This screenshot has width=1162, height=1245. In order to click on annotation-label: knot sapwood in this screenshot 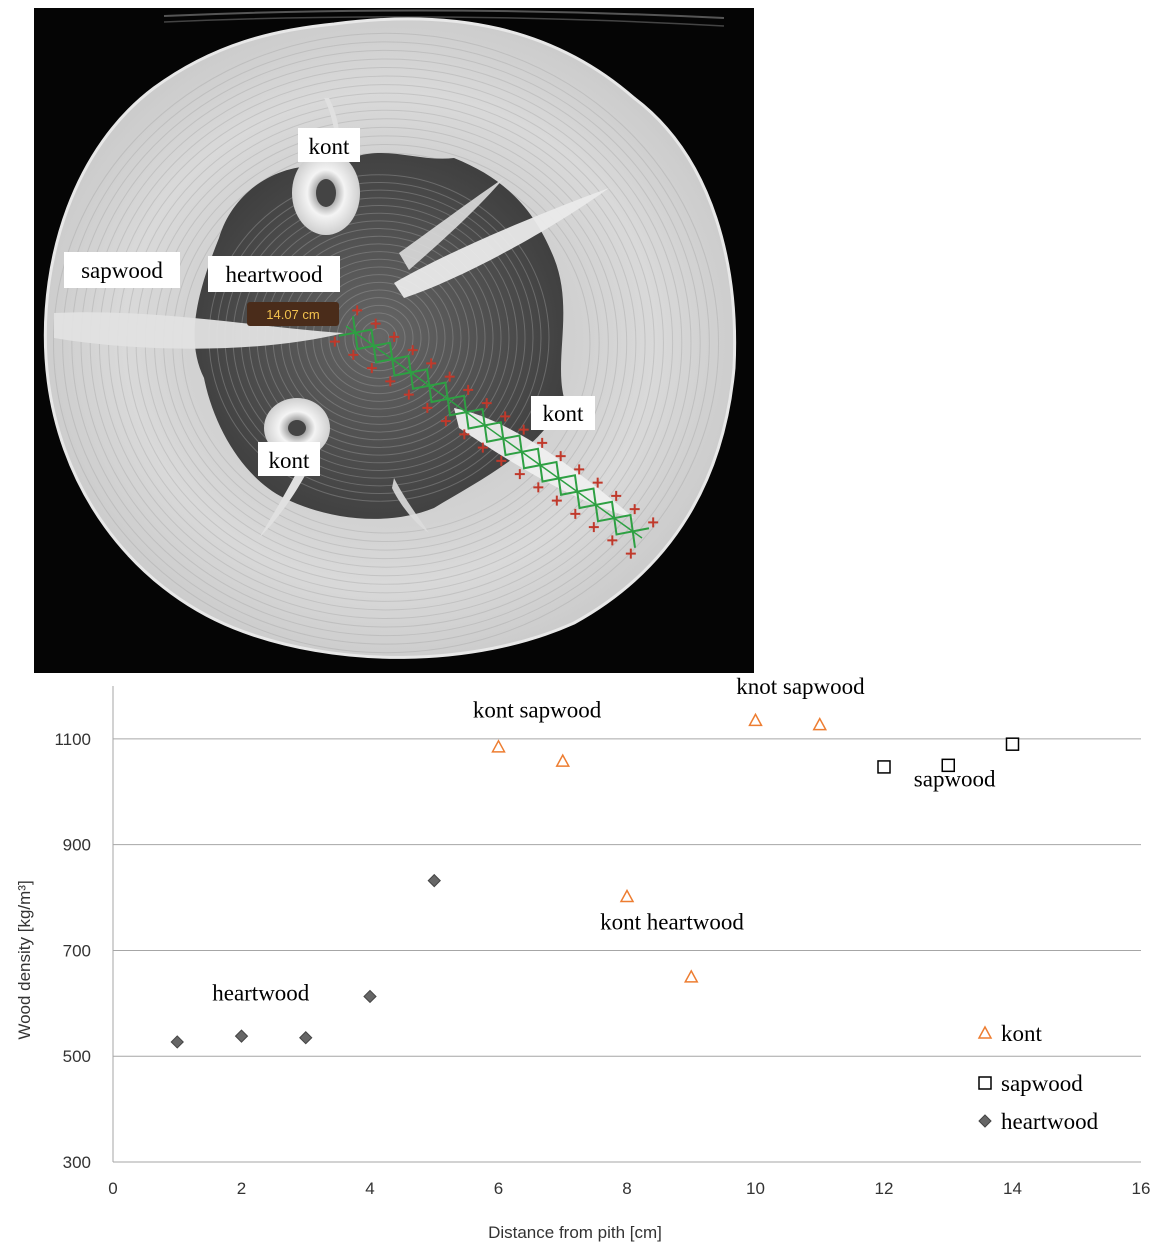, I will do `click(800, 687)`.